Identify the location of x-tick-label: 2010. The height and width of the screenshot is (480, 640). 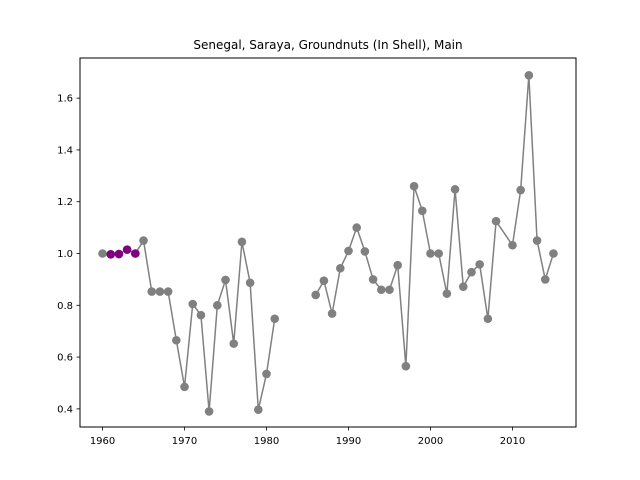
(512, 441).